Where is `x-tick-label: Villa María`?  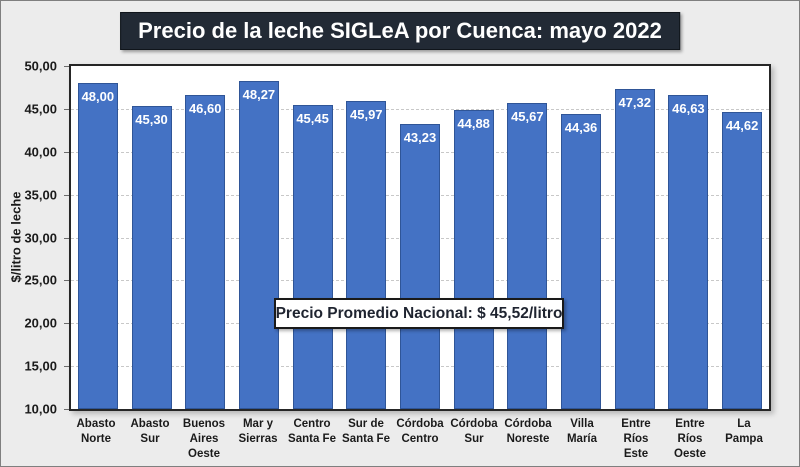 x-tick-label: Villa María is located at coordinates (582, 431).